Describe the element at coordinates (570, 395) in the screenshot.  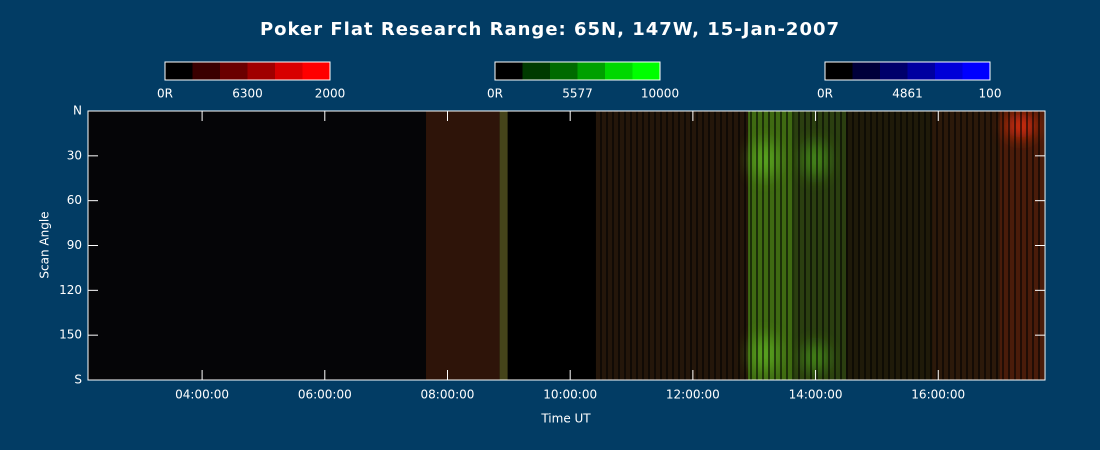
I see `x-tick-label: 10:00:00` at that location.